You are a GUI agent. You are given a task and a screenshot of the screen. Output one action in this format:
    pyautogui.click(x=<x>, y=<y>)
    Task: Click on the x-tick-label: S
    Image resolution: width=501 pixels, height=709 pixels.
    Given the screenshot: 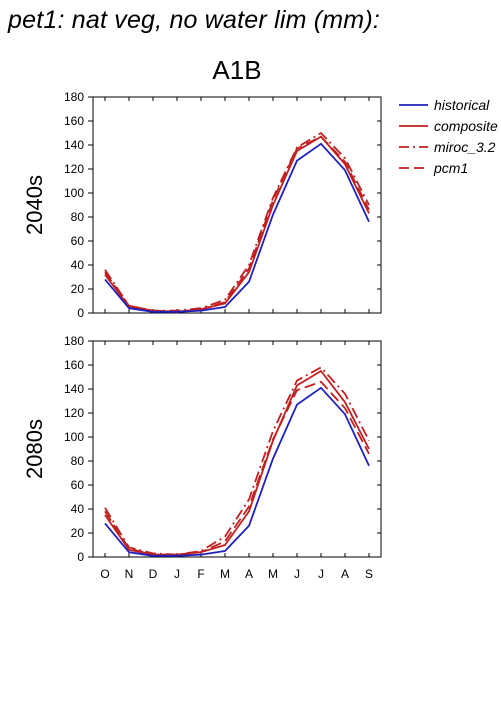 What is the action you would take?
    pyautogui.click(x=369, y=574)
    